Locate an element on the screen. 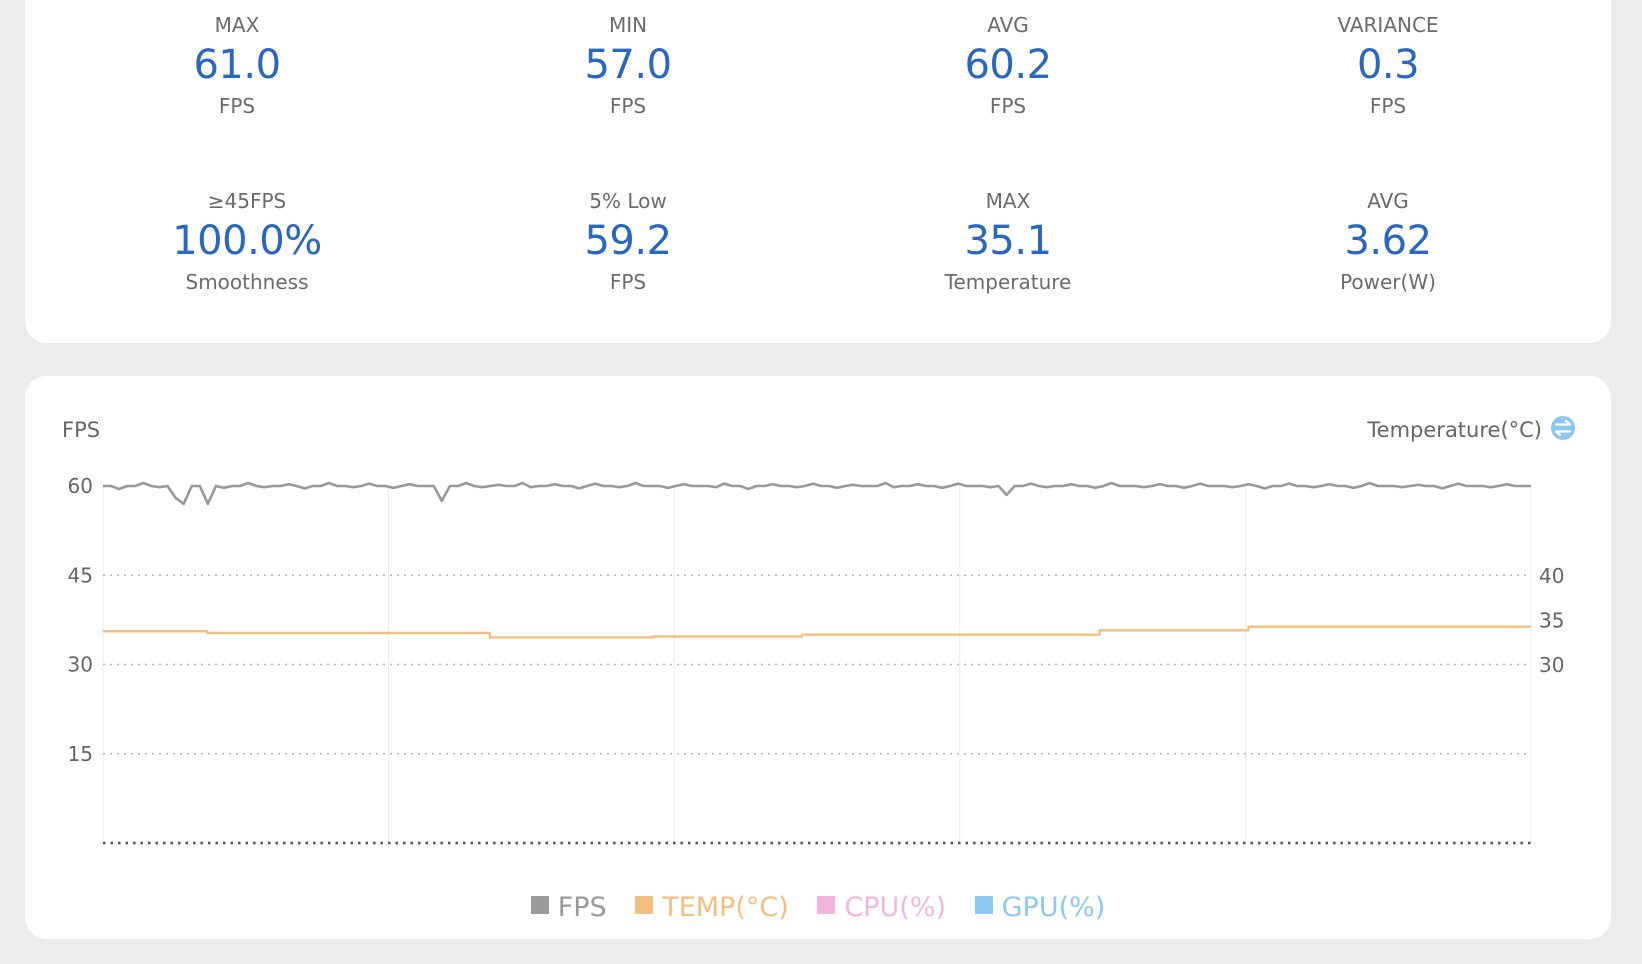 This screenshot has height=964, width=1642. stat-label: 5% Low is located at coordinates (628, 201).